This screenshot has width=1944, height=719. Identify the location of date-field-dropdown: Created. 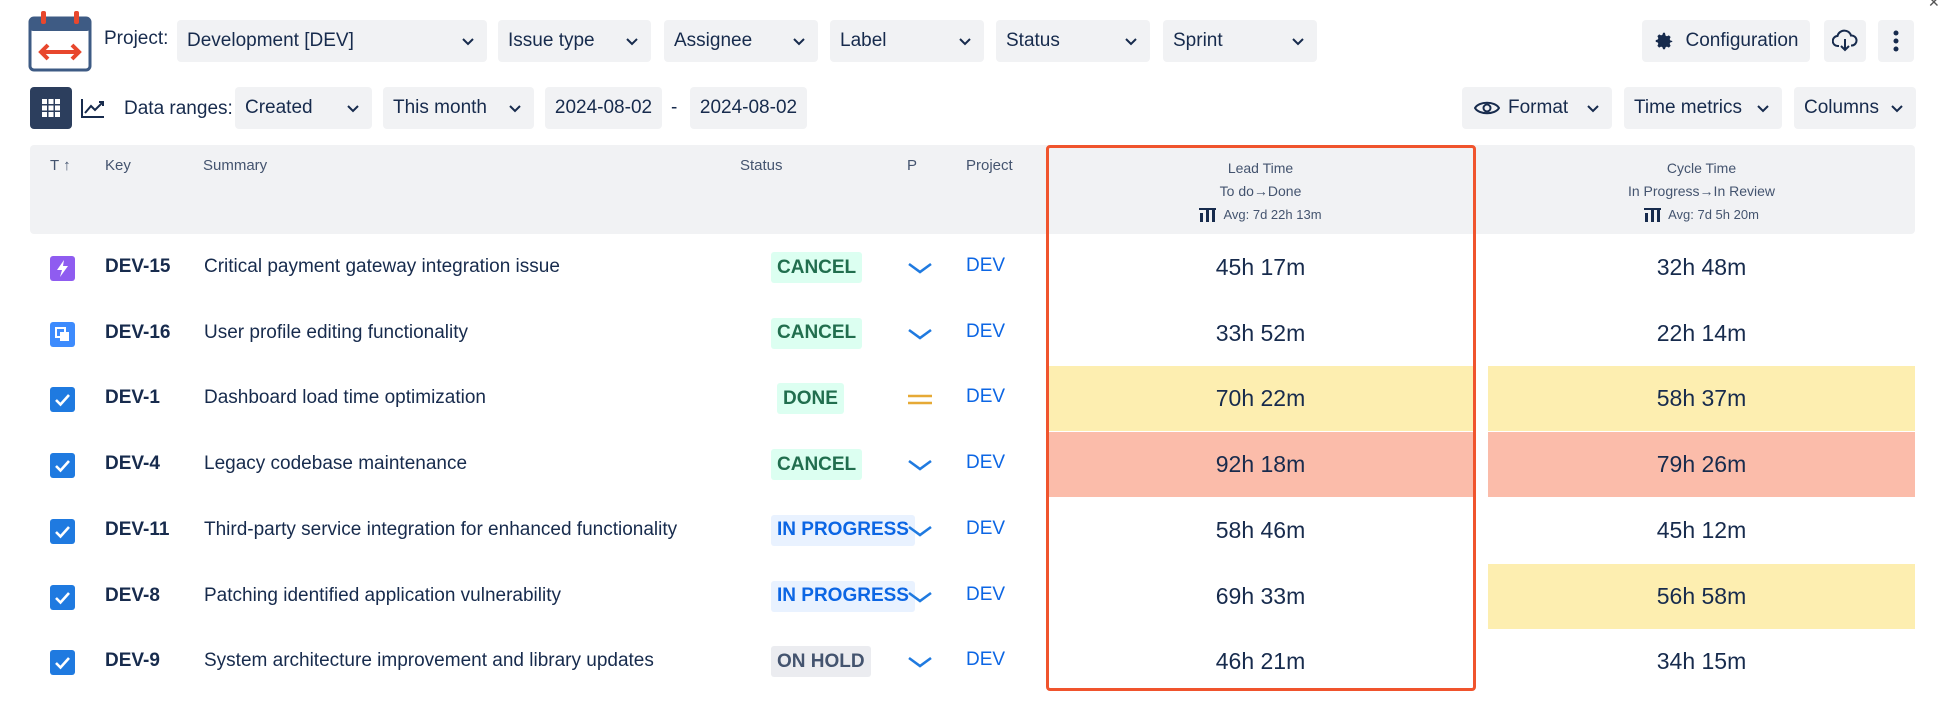
(303, 108).